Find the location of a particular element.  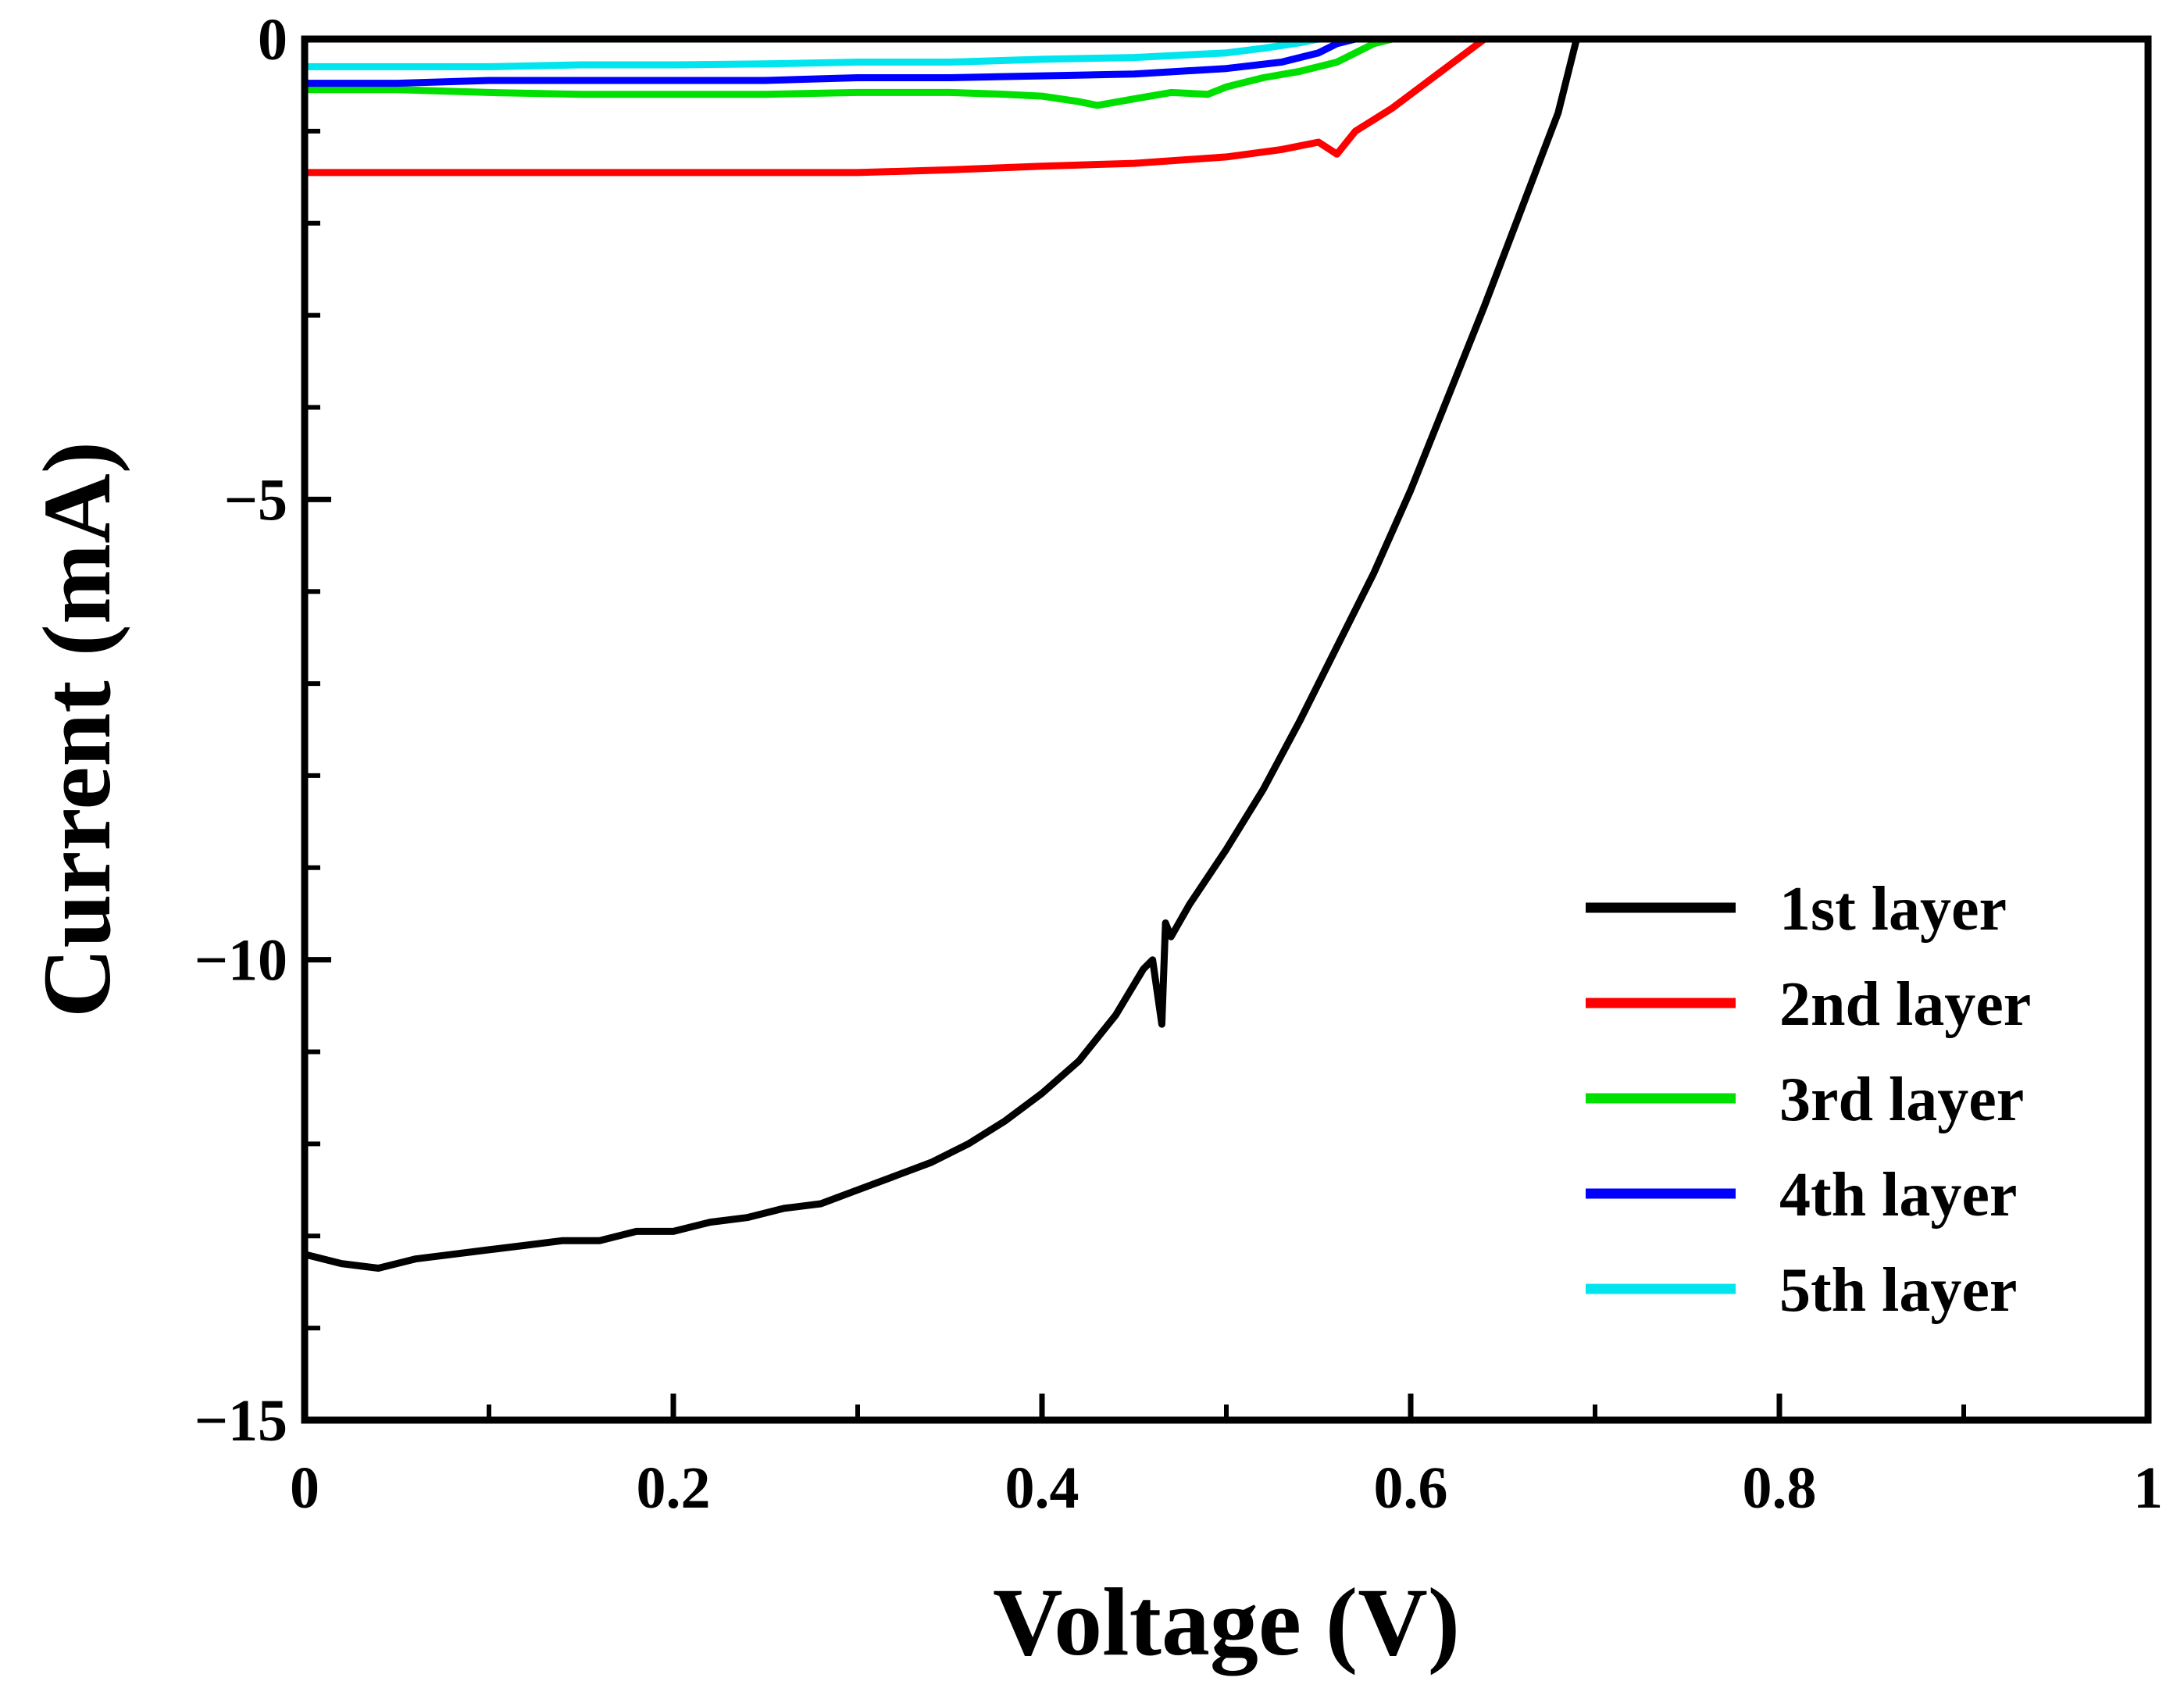

y-tick-label: −5 is located at coordinates (255, 500).